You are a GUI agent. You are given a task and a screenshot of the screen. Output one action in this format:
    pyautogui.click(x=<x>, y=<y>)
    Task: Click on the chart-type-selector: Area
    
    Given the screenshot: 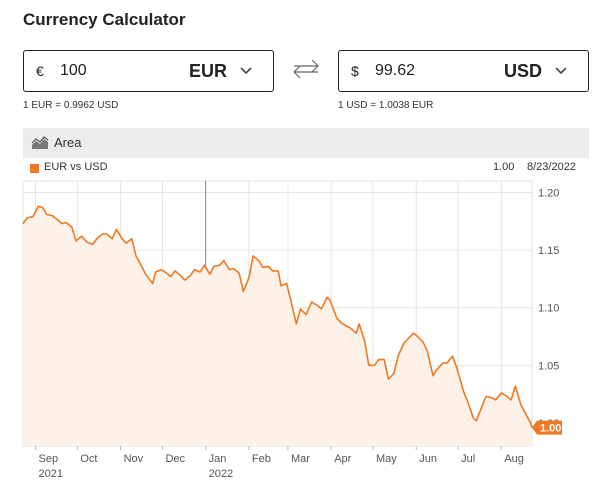 What is the action you would take?
    pyautogui.click(x=306, y=143)
    